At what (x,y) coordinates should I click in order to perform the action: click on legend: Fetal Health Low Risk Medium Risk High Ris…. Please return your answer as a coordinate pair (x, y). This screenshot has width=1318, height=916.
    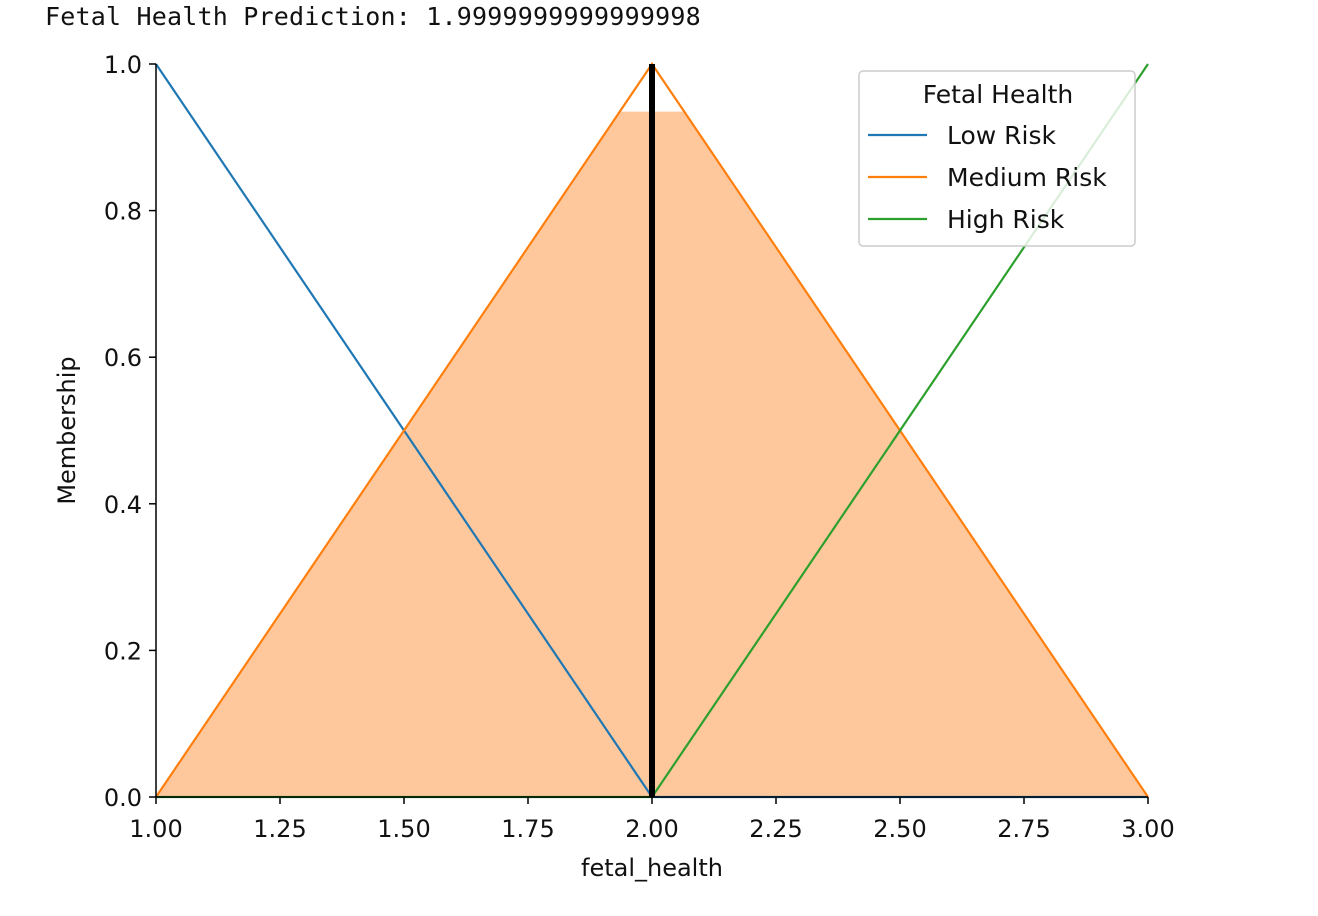
    Looking at the image, I should click on (997, 158).